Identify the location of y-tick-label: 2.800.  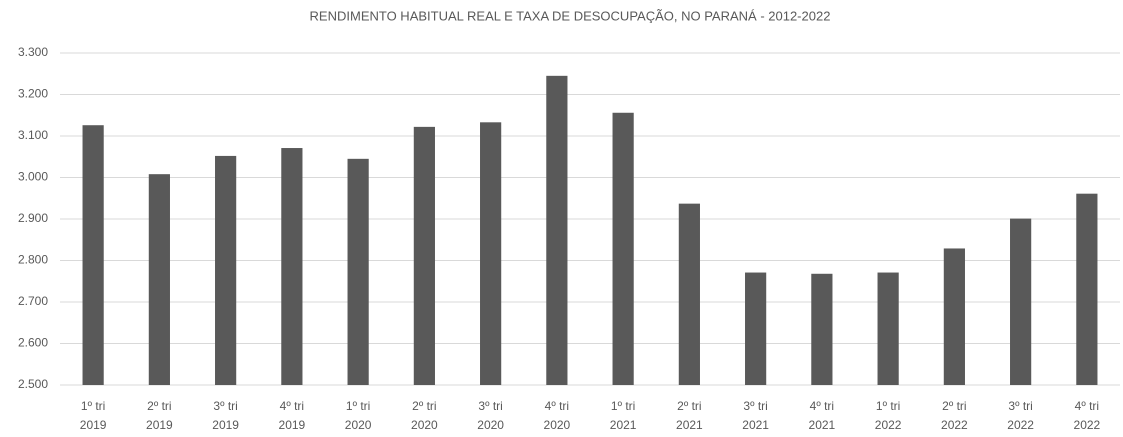
(33, 260).